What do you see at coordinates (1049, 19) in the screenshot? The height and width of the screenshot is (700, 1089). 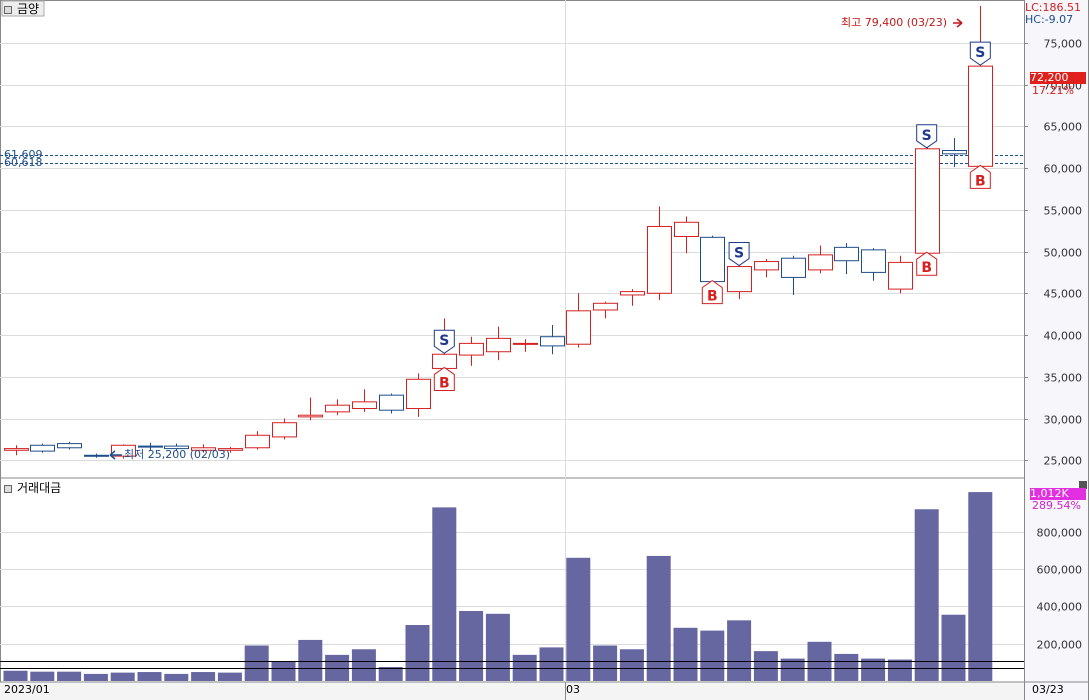 I see `hc-label: HC:-9.07` at bounding box center [1049, 19].